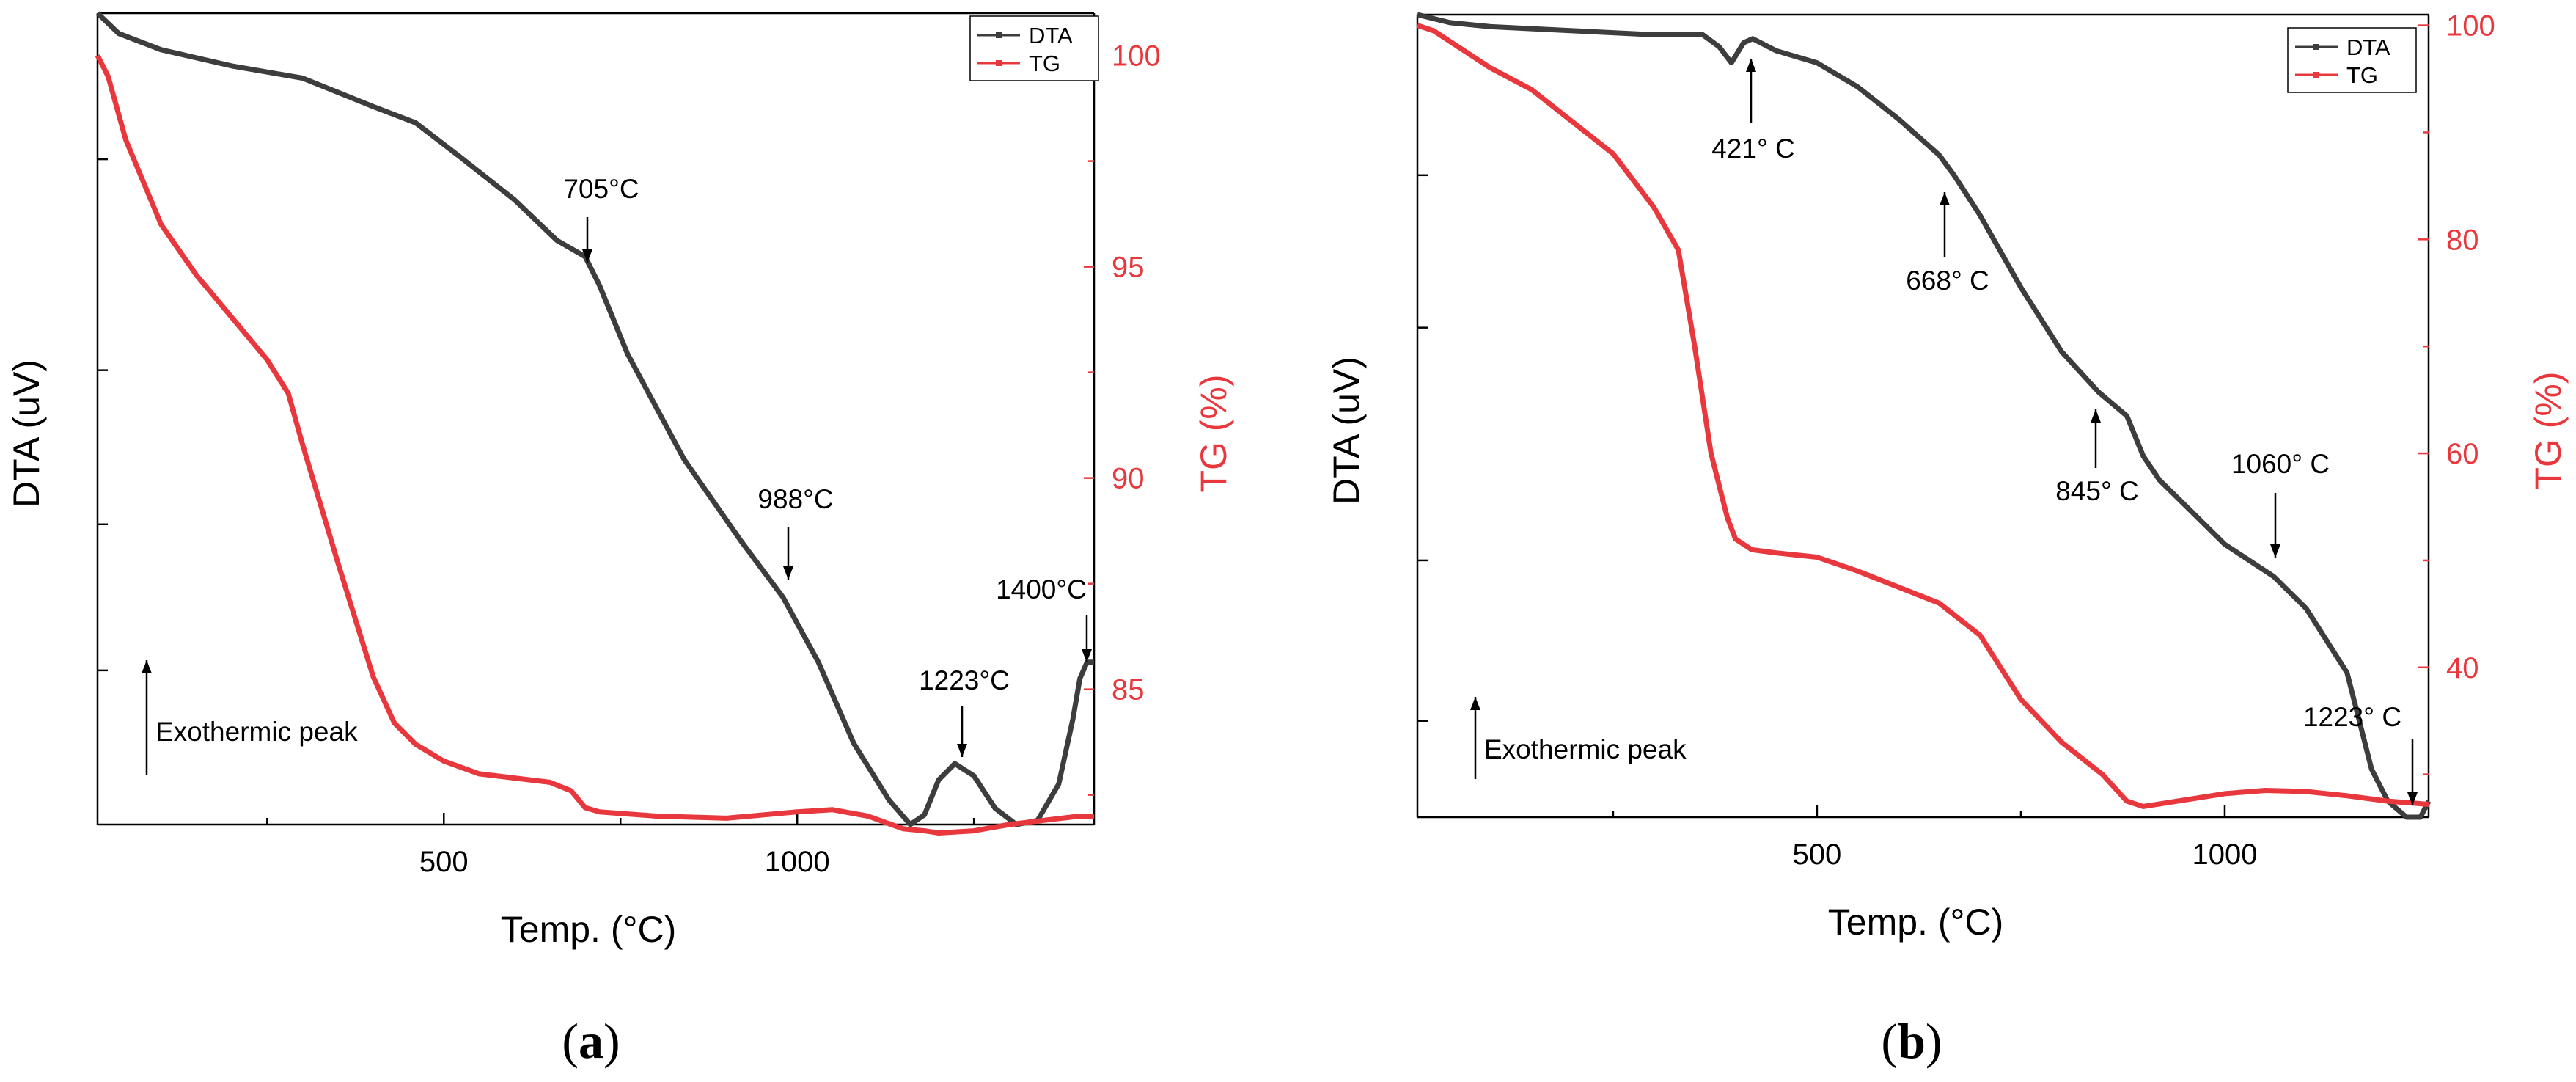  What do you see at coordinates (2316, 47) in the screenshot?
I see `chart-b-legend-marker-dta` at bounding box center [2316, 47].